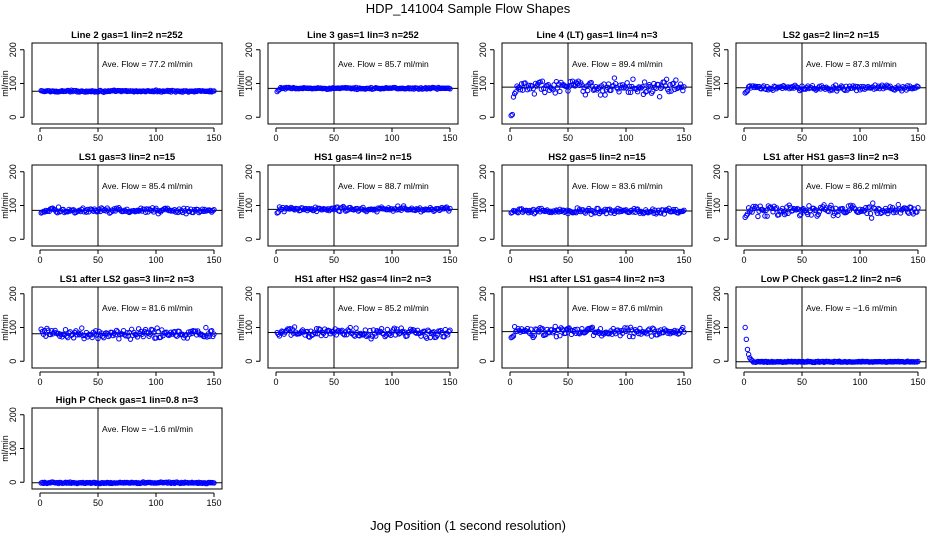 The width and height of the screenshot is (936, 540). What do you see at coordinates (468, 525) in the screenshot?
I see `x-axis-caption: Jog Position (1 second resolution)` at bounding box center [468, 525].